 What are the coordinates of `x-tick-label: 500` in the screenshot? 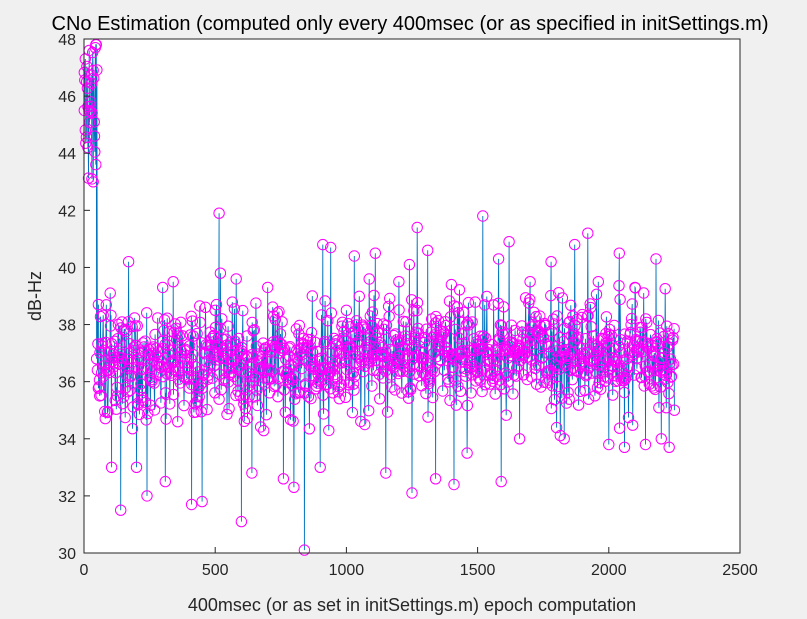 It's located at (215, 570).